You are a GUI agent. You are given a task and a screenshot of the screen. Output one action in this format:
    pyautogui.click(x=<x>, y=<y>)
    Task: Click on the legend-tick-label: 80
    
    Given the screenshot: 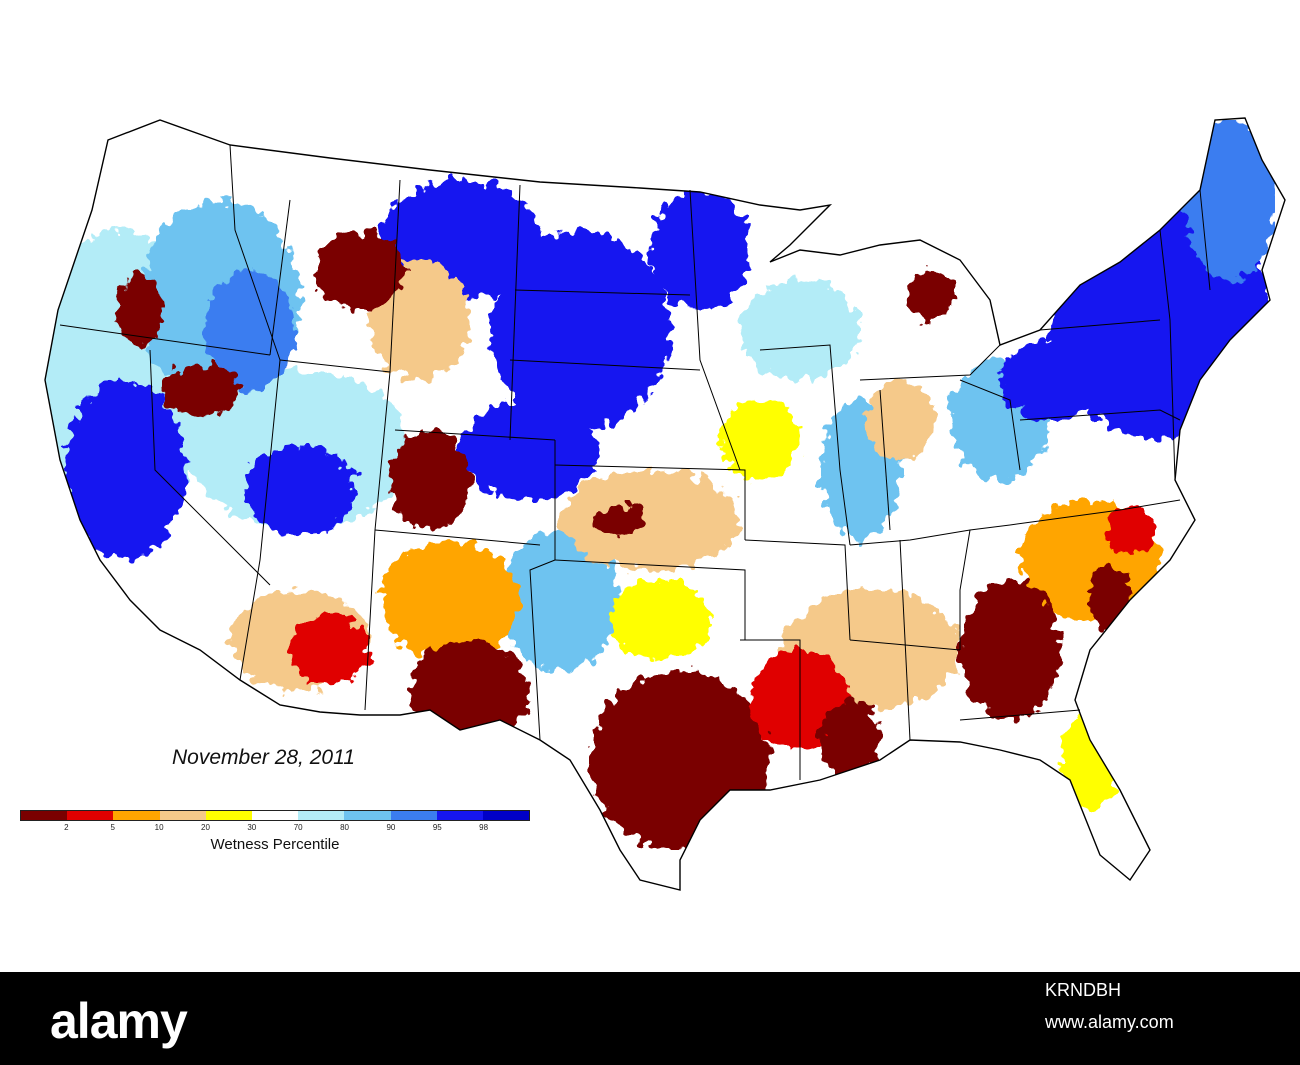 What is the action you would take?
    pyautogui.click(x=344, y=827)
    